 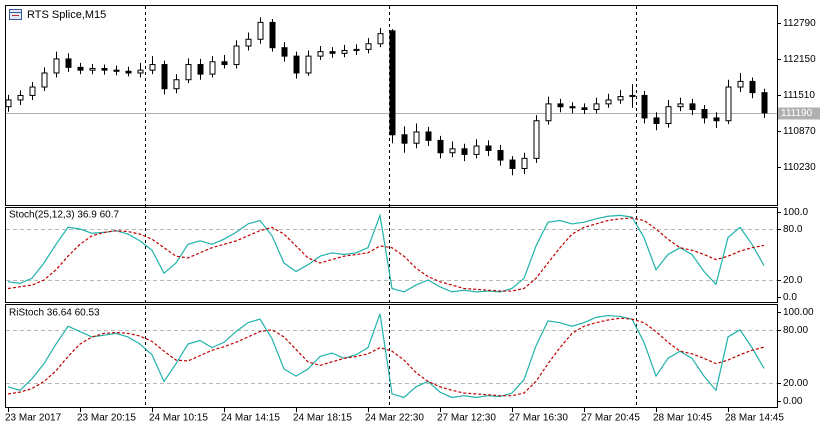 What do you see at coordinates (322, 418) in the screenshot?
I see `x-tick-label: 24 Mar 18:15` at bounding box center [322, 418].